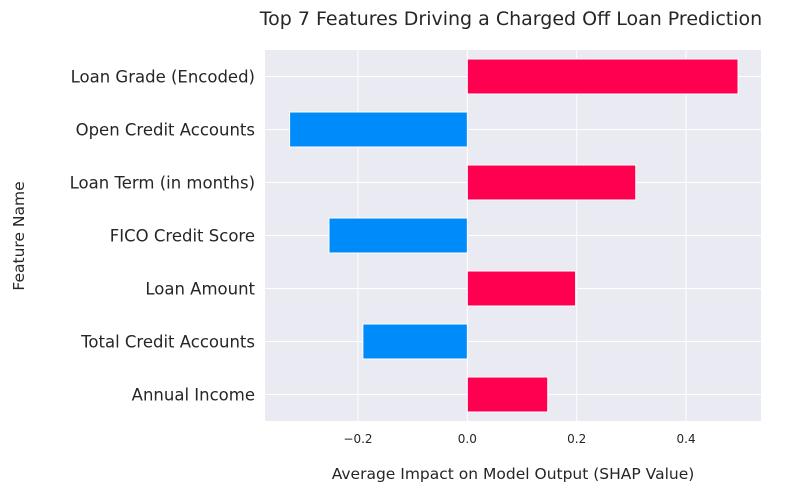 This screenshot has width=798, height=493. What do you see at coordinates (519, 439) in the screenshot?
I see `x-tick-labels: −0.2 0.0 0.2 0.4` at bounding box center [519, 439].